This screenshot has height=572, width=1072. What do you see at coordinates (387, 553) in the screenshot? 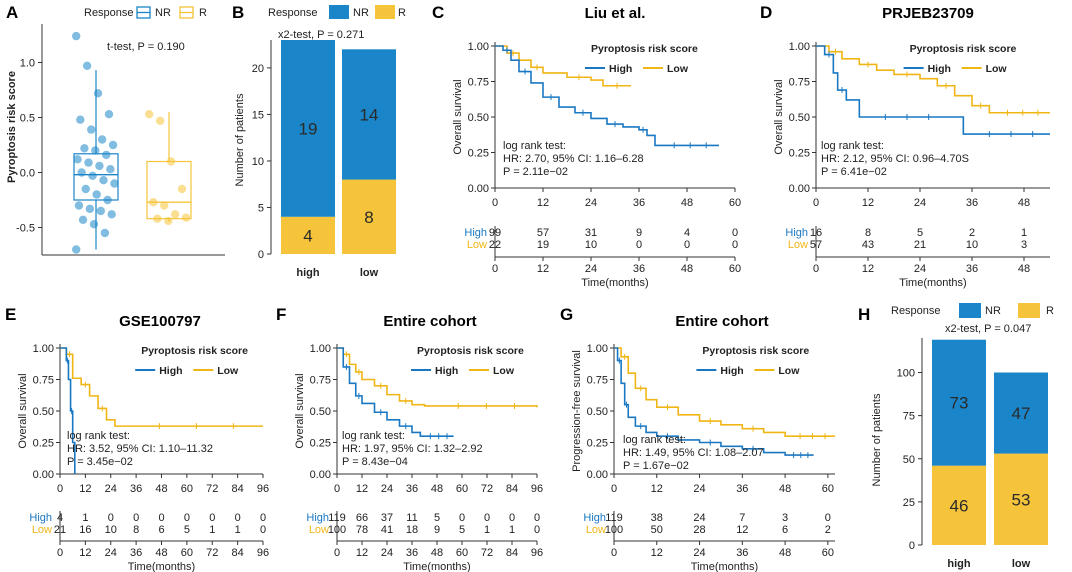
I see `panel-f-risk-xtick-label: 24` at bounding box center [387, 553].